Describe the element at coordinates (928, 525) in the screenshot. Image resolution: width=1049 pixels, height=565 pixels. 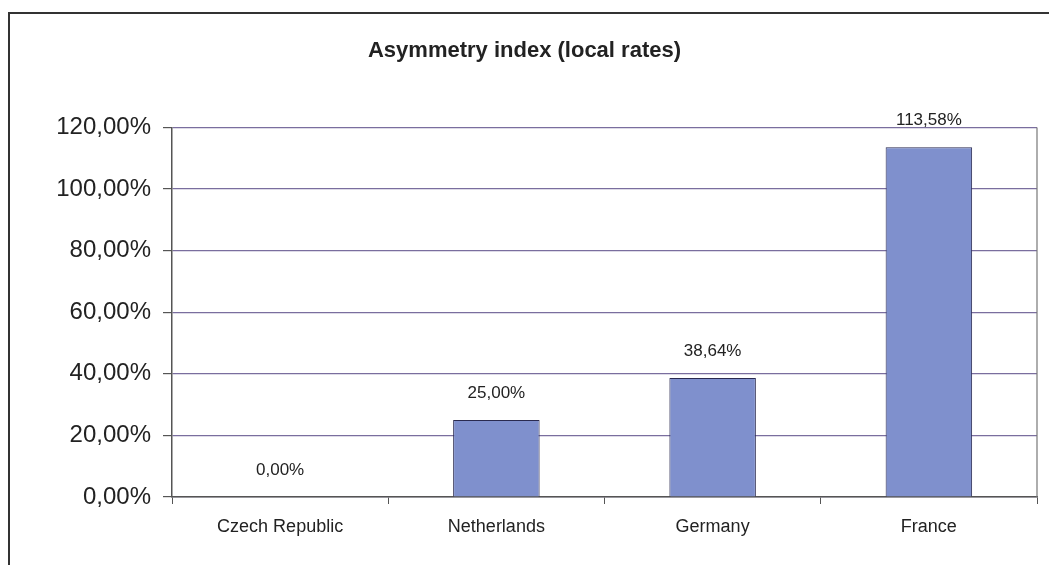
I see `x-tick-label: France` at that location.